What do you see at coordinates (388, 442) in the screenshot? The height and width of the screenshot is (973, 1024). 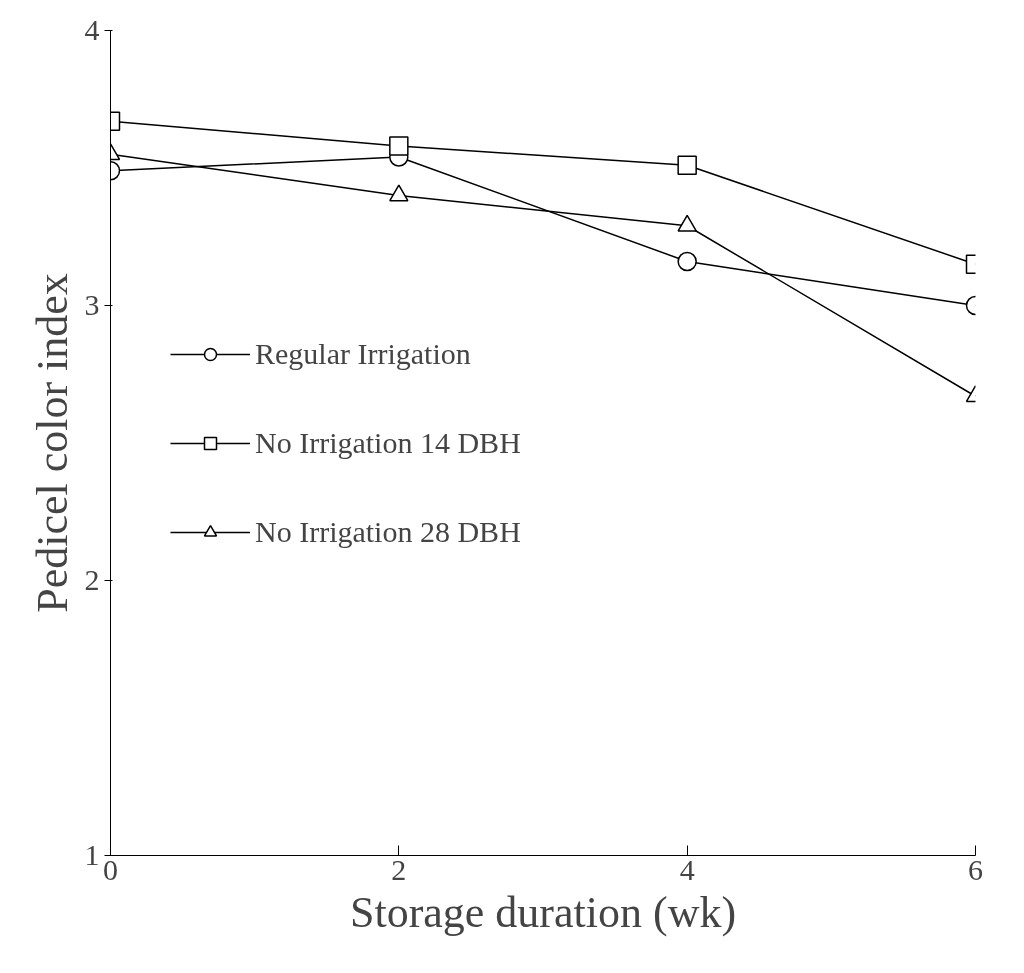 I see `legend-label: No Irrigation 14 DBH` at bounding box center [388, 442].